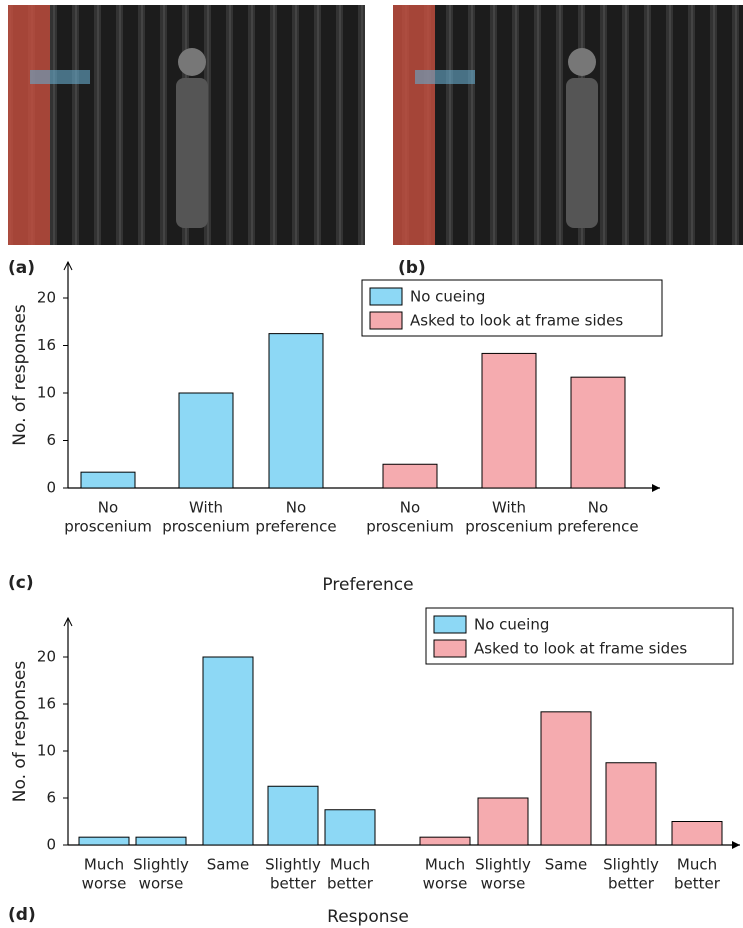 The height and width of the screenshot is (928, 743). Describe the element at coordinates (412, 268) in the screenshot. I see `panel-label: (b)` at that location.